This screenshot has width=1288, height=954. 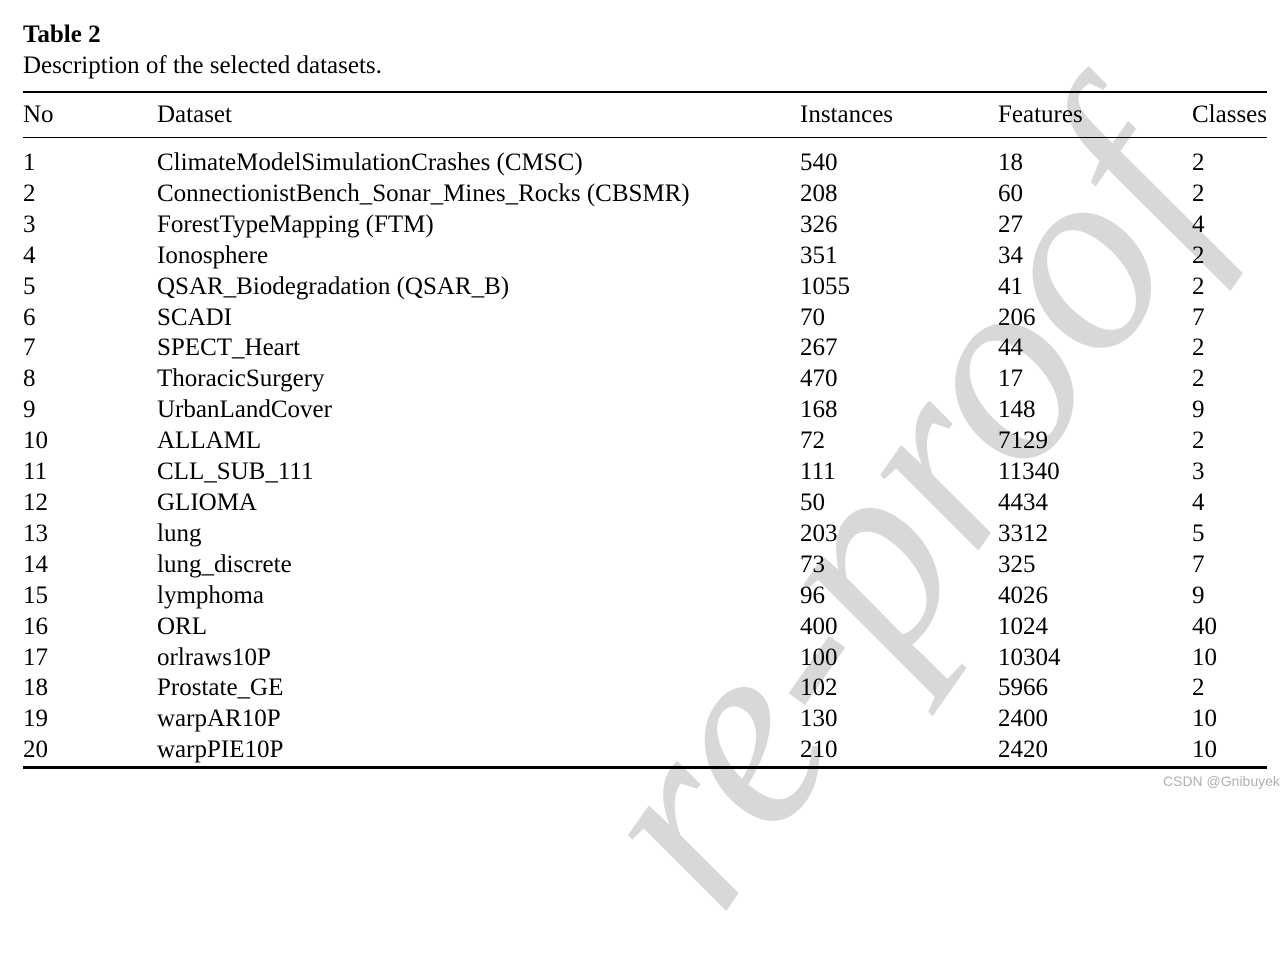 I want to click on header-row: No Dataset Instances Features Classes, so click(x=645, y=115).